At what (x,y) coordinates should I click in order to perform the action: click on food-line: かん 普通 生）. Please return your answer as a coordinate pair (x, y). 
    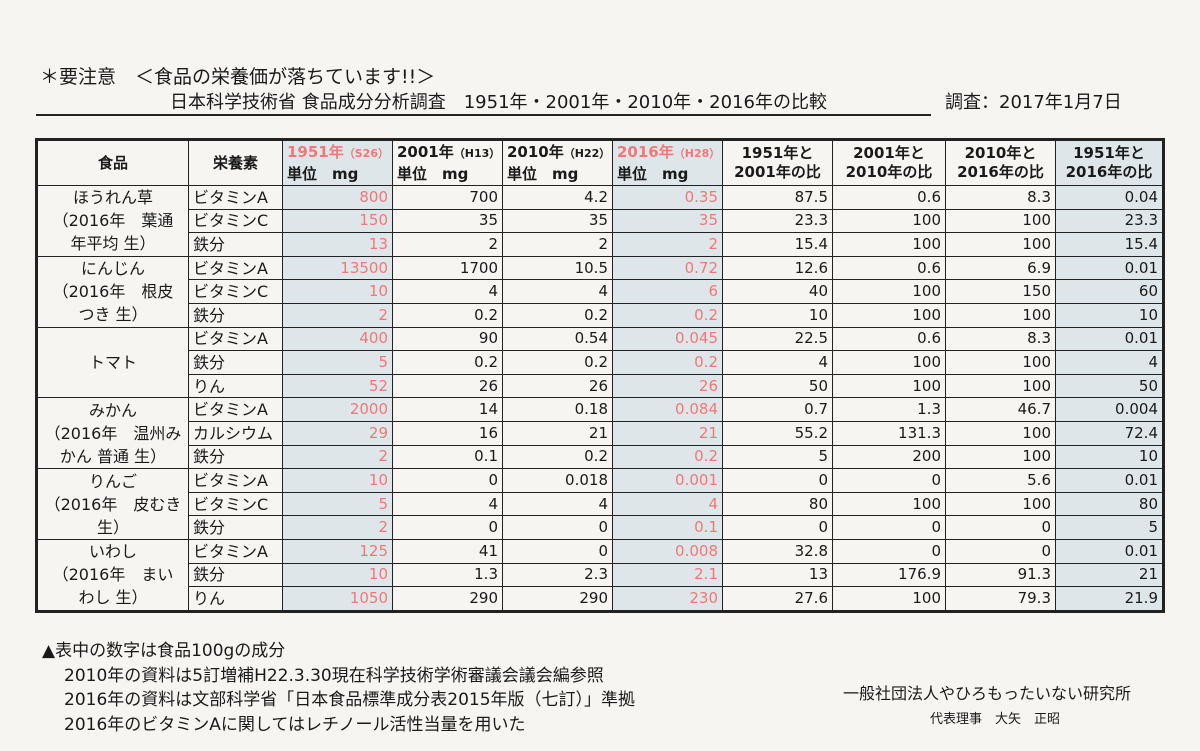
    Looking at the image, I should click on (113, 456).